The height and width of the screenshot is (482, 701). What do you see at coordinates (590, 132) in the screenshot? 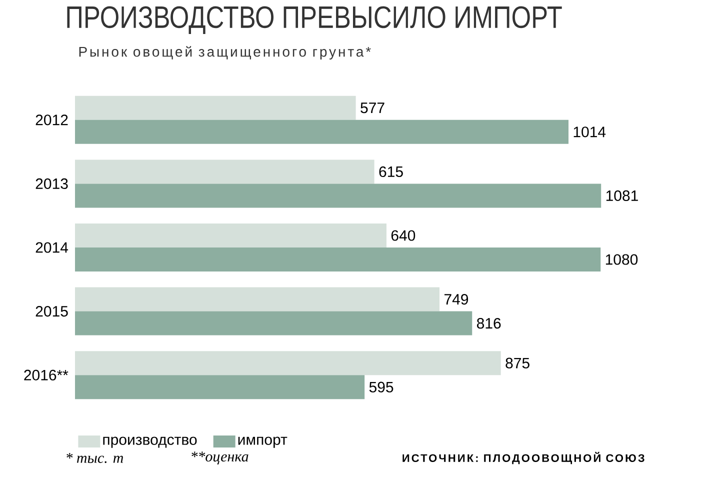
I see `data-label: 1014` at bounding box center [590, 132].